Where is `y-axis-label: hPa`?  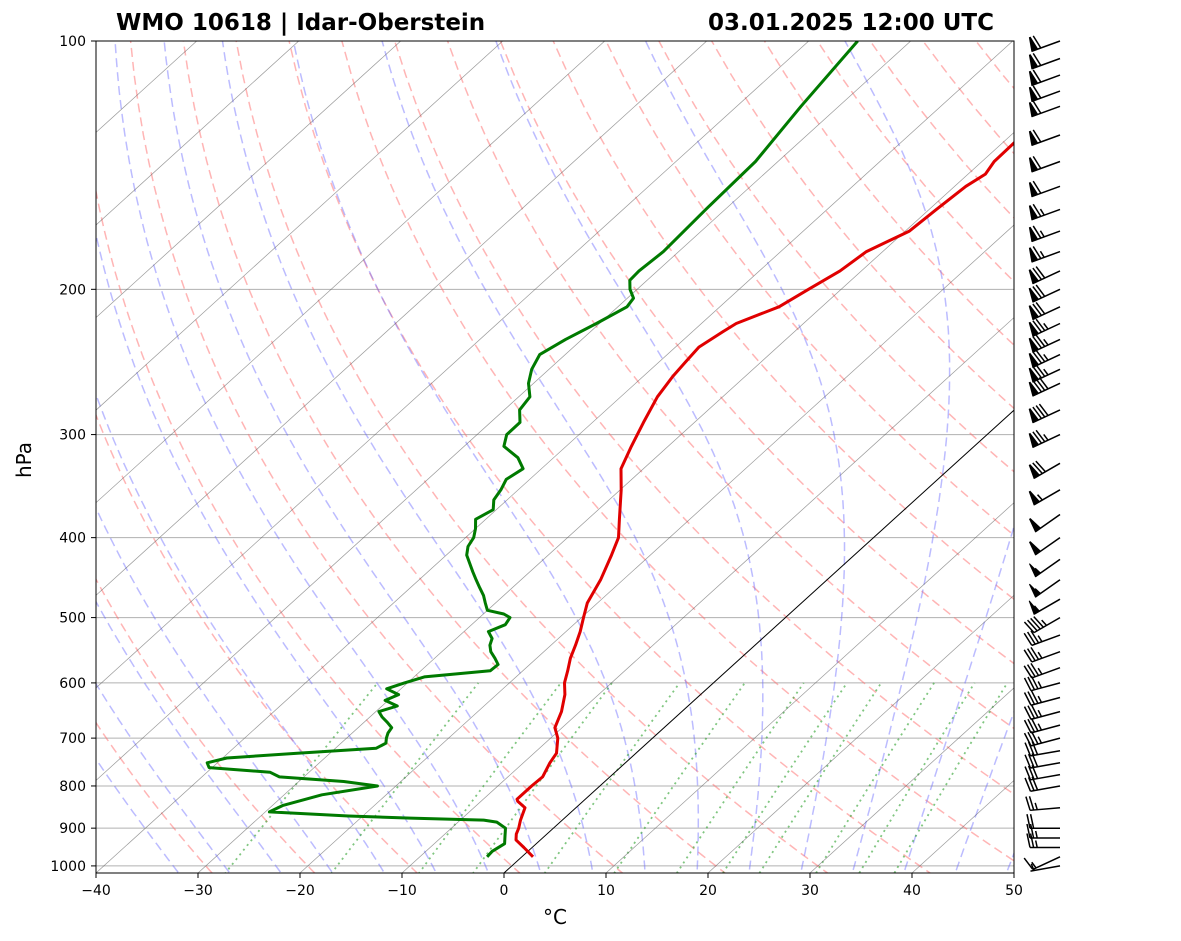
y-axis-label: hPa is located at coordinates (24, 460).